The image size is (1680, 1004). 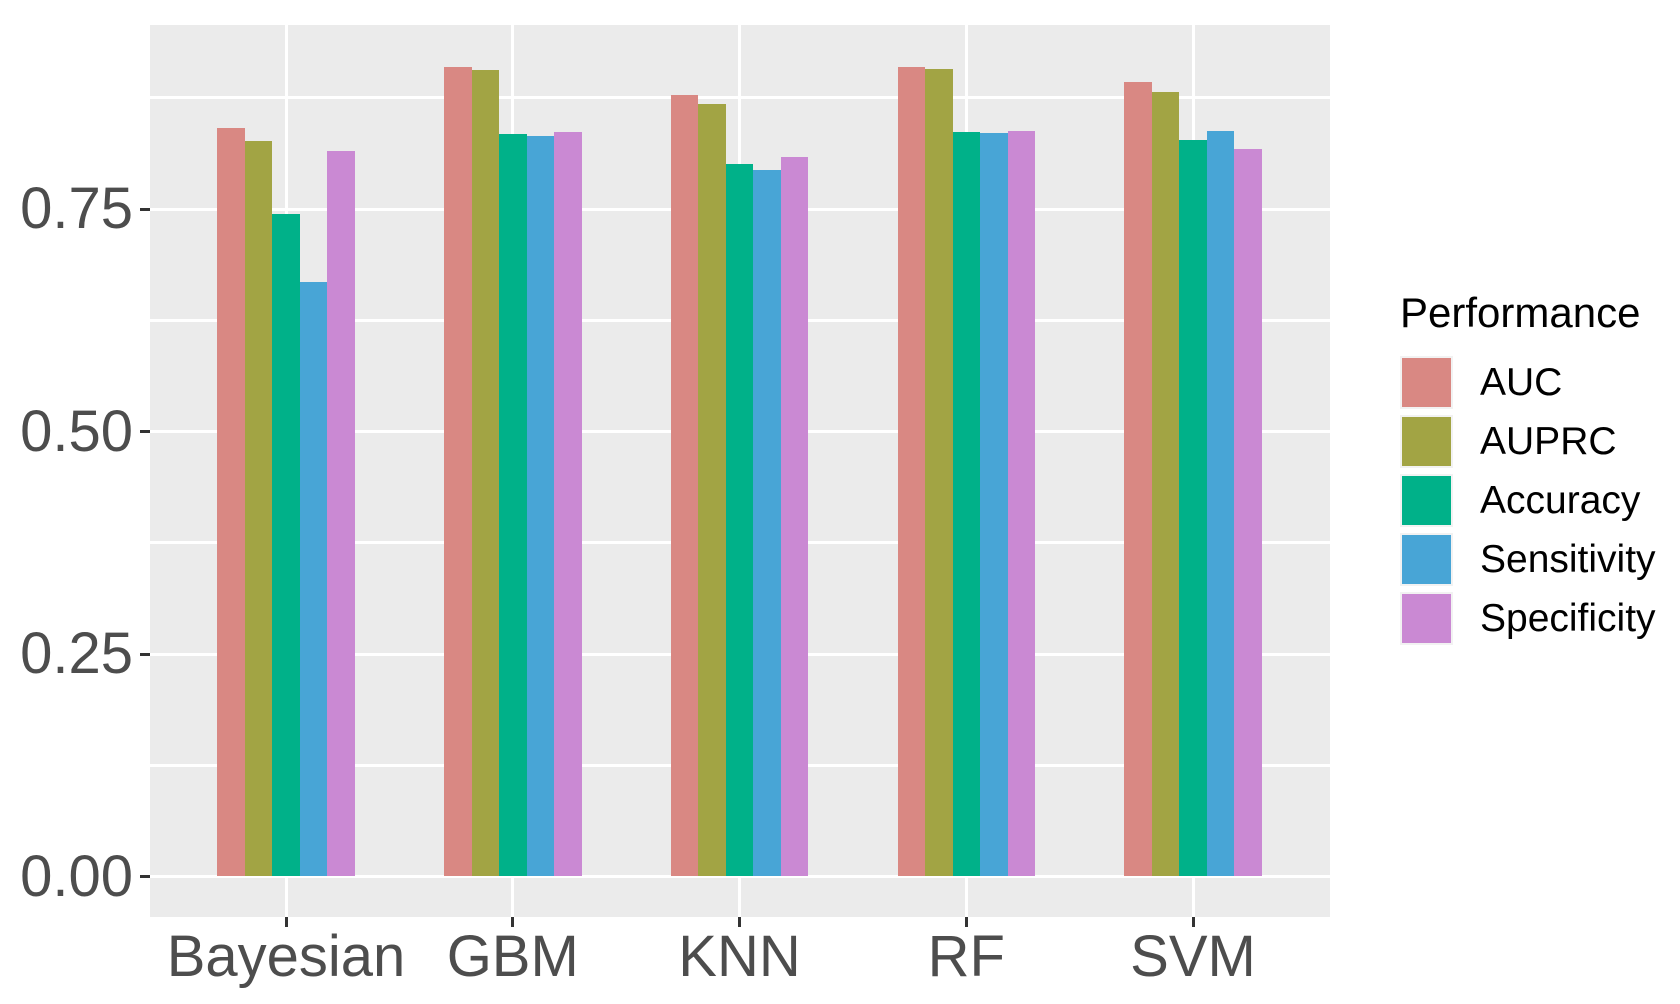 I want to click on legend-entries: AUC AUPRC Accuracy Sensitivity Specificity, so click(x=1528, y=500).